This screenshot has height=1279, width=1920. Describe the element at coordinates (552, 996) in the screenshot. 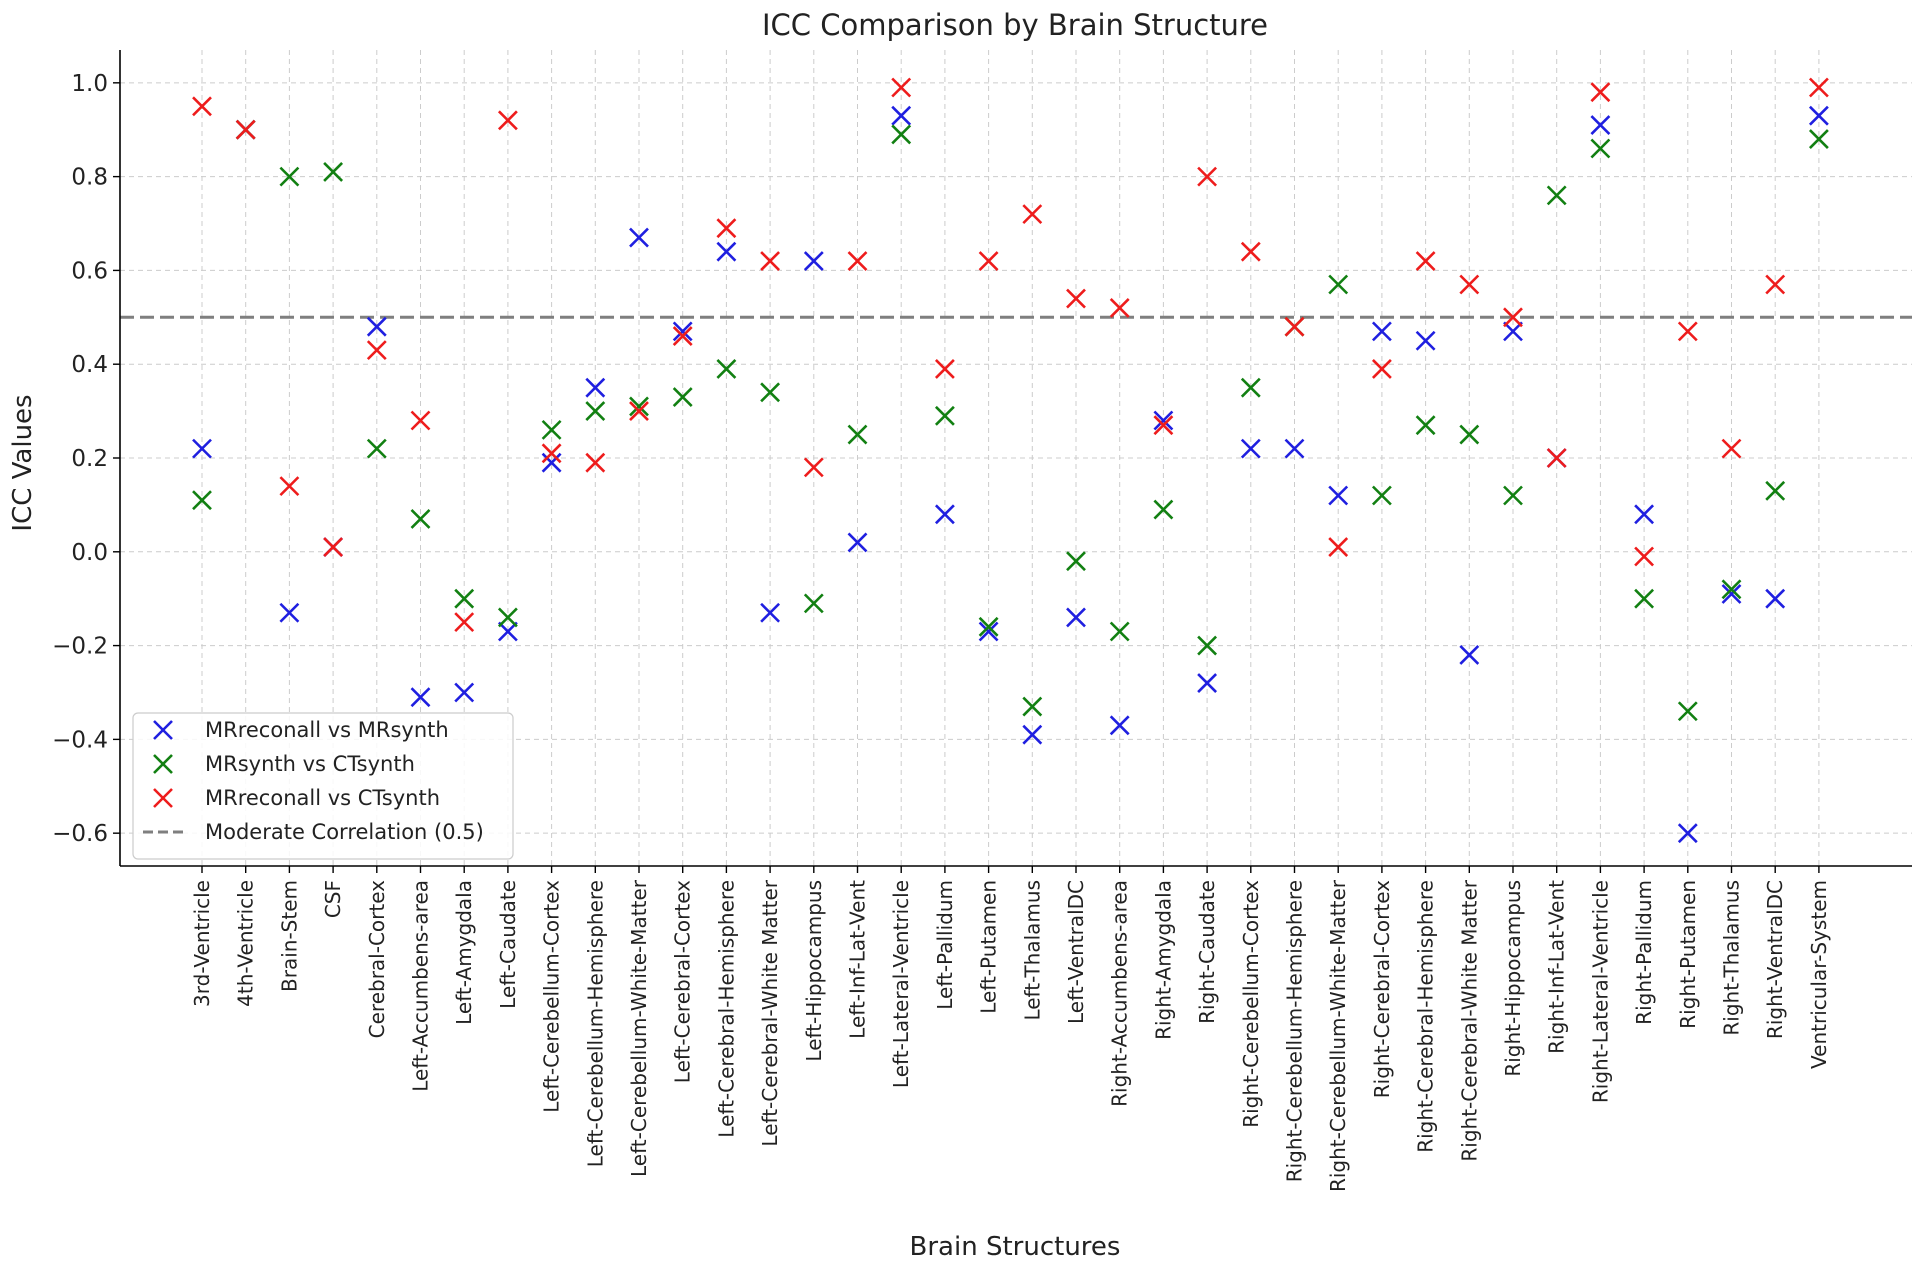

I see `x-tick-label: Left-Cerebellum-Cortex` at that location.